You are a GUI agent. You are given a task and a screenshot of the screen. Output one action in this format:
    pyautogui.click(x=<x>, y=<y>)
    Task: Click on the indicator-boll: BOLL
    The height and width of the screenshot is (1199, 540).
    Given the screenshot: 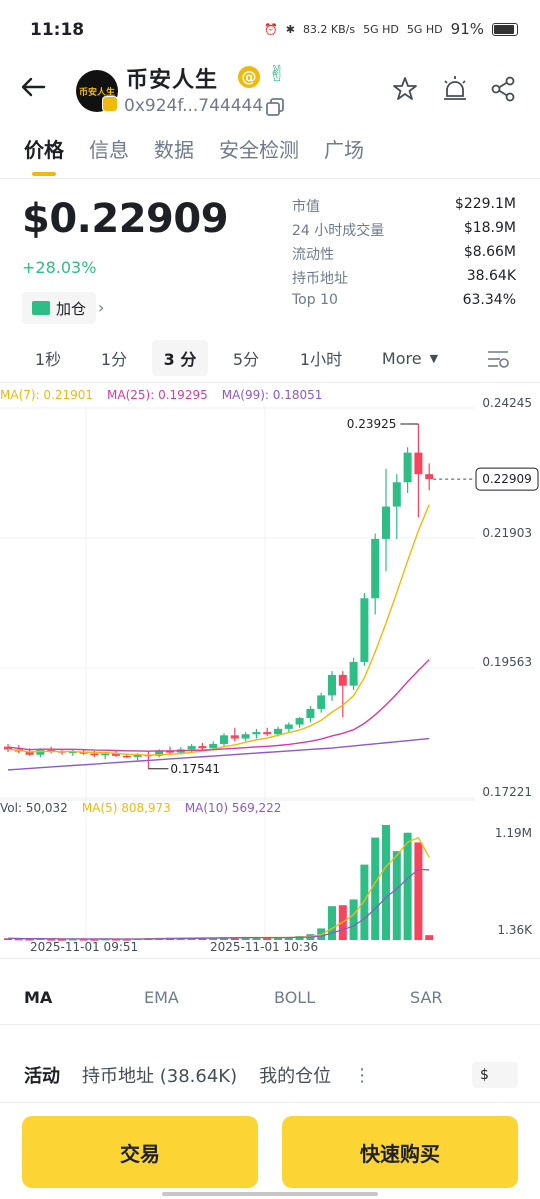 What is the action you would take?
    pyautogui.click(x=295, y=997)
    